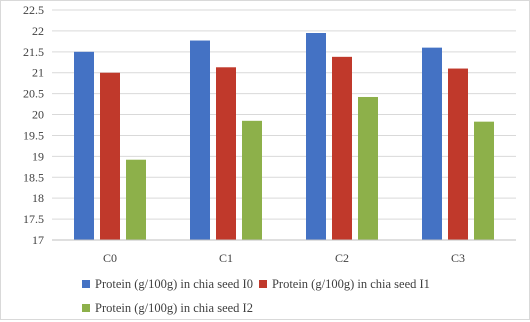 Image resolution: width=530 pixels, height=322 pixels. Describe the element at coordinates (38, 31) in the screenshot. I see `y-tick-label: 22` at that location.